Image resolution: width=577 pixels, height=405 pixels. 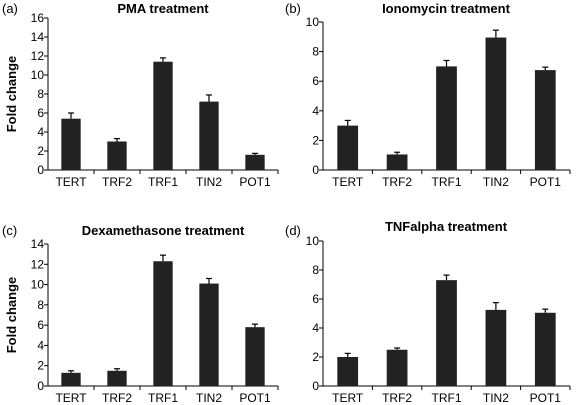 I want to click on panel-label: (b), so click(x=293, y=8).